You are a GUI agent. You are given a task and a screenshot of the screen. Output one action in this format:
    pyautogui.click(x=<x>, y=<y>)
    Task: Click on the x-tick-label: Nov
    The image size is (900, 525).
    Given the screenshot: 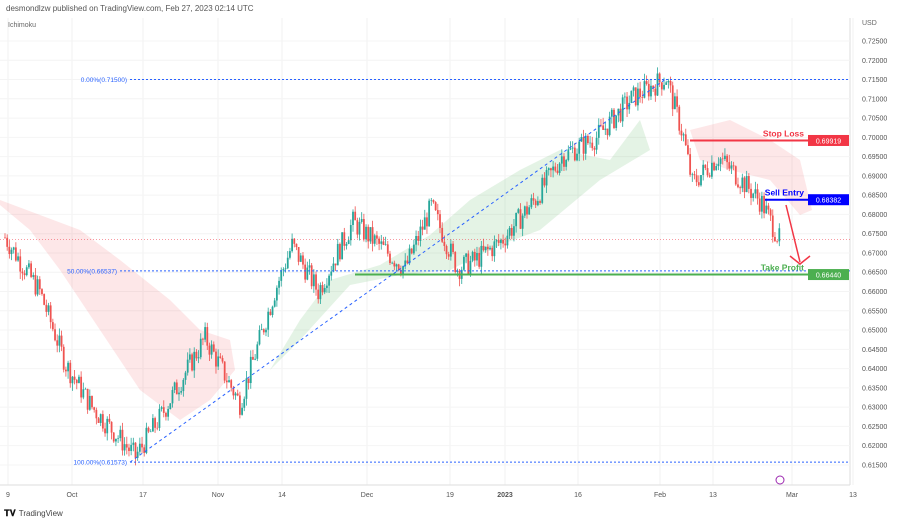 What is the action you would take?
    pyautogui.click(x=218, y=495)
    